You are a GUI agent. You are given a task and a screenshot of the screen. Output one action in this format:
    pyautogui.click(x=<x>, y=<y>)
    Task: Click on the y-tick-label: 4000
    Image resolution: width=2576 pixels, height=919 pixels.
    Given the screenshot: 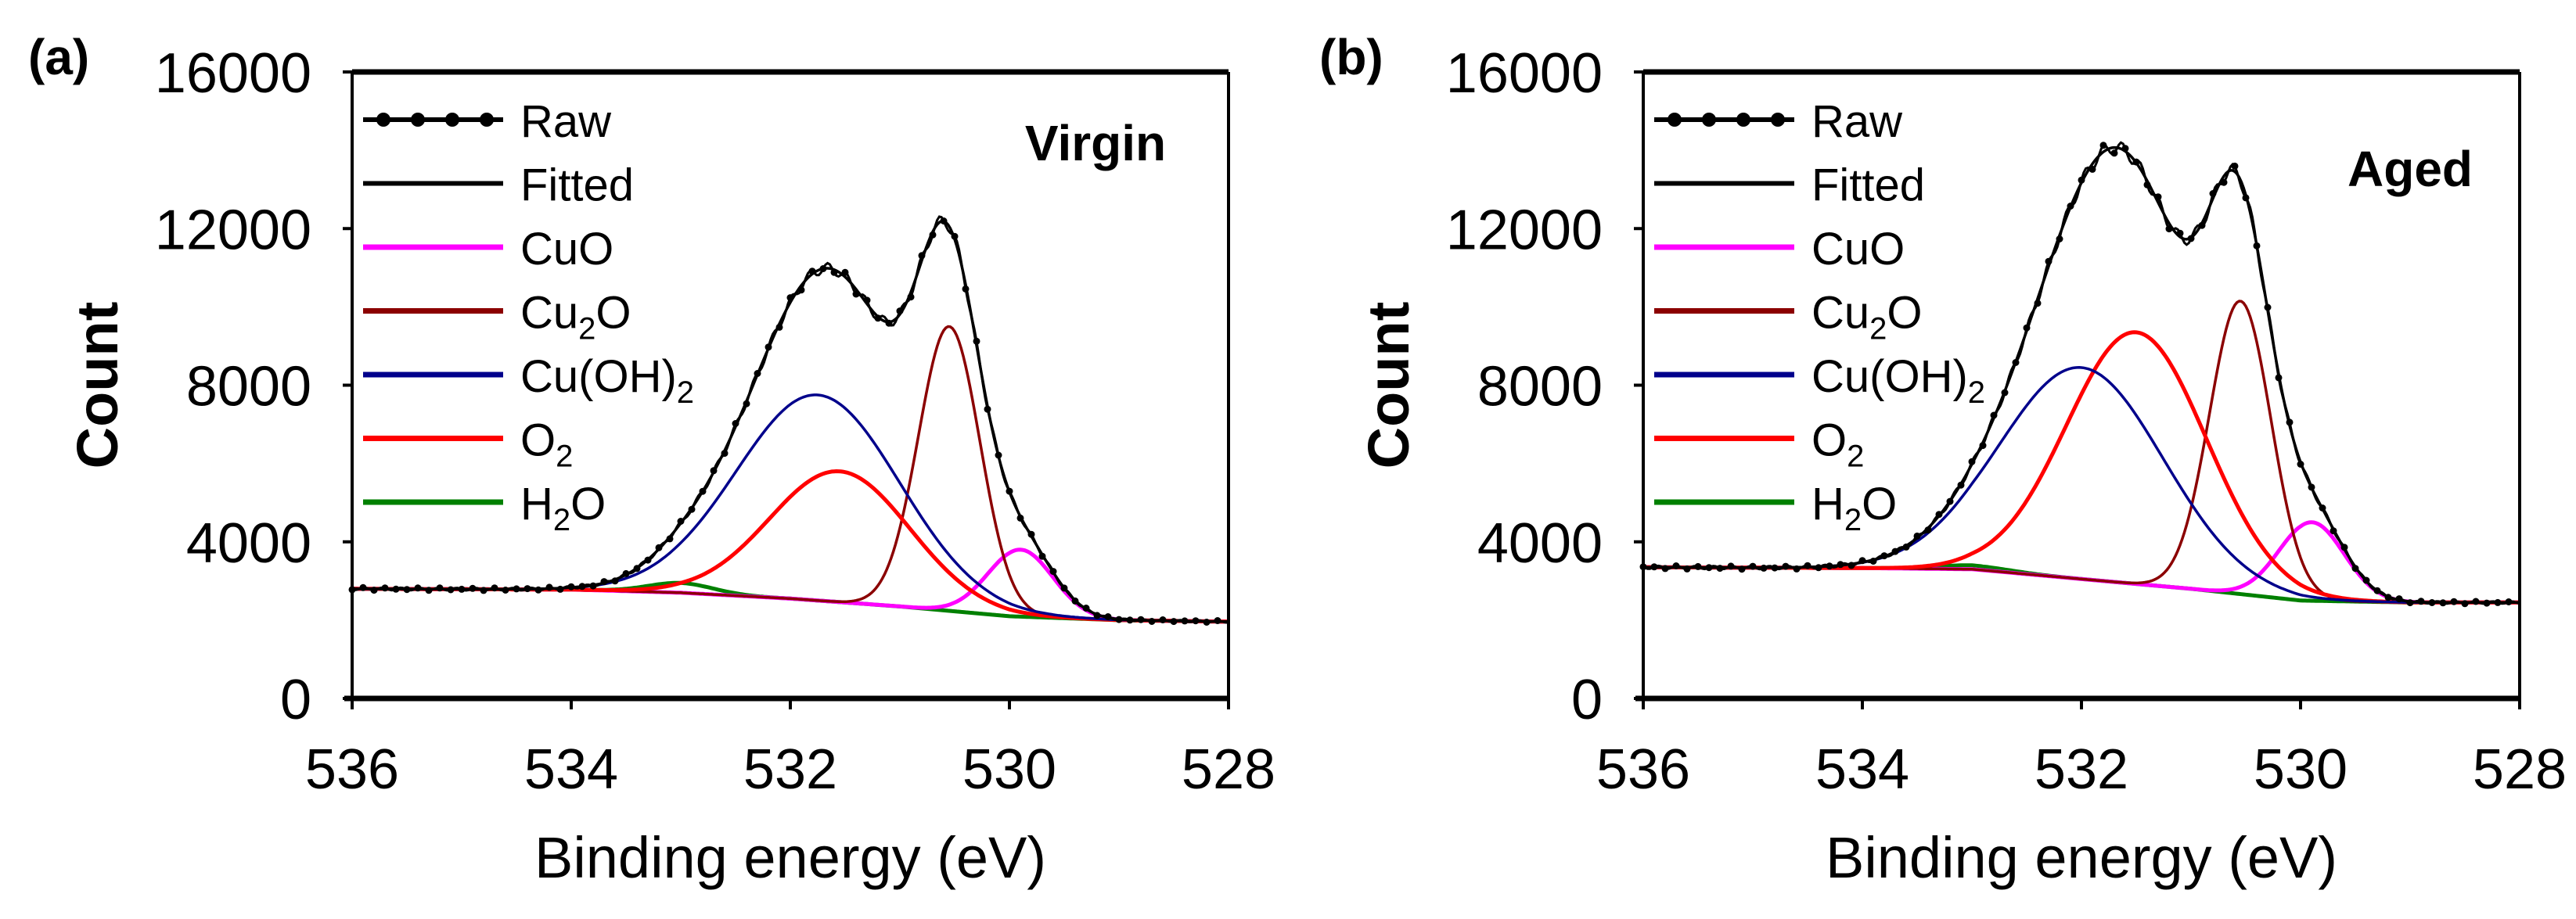 What is the action you would take?
    pyautogui.click(x=1540, y=543)
    